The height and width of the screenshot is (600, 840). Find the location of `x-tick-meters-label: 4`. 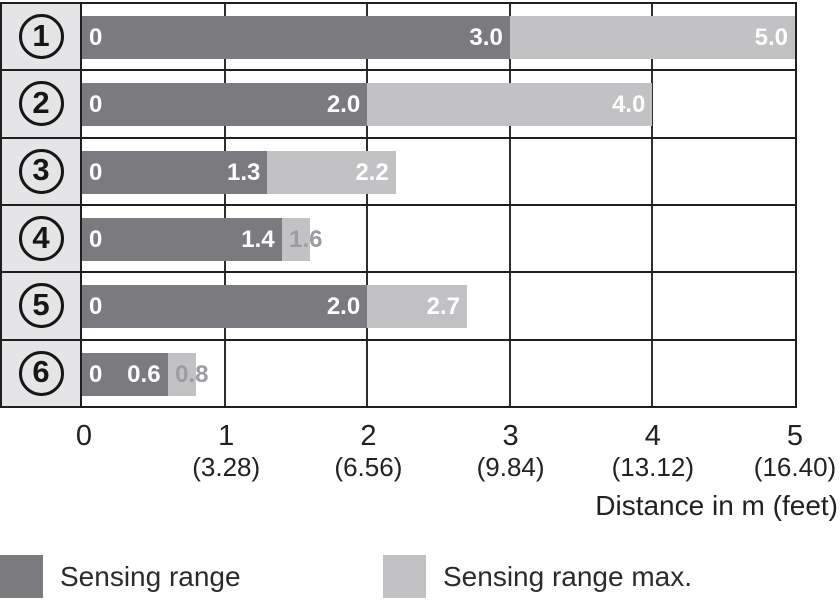

x-tick-meters-label: 4 is located at coordinates (652, 436).